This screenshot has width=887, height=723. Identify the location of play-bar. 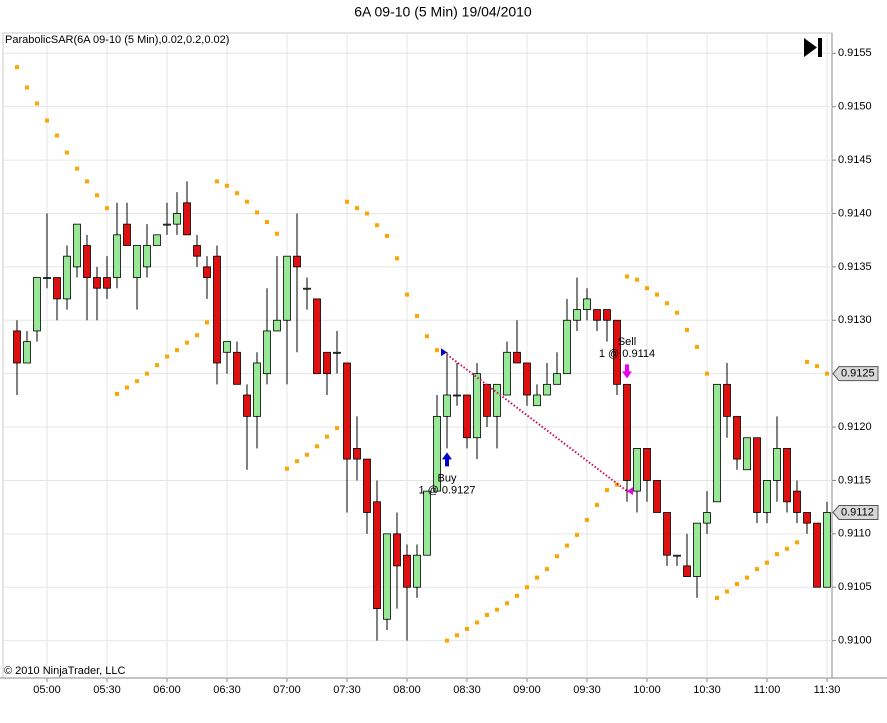
(820, 47).